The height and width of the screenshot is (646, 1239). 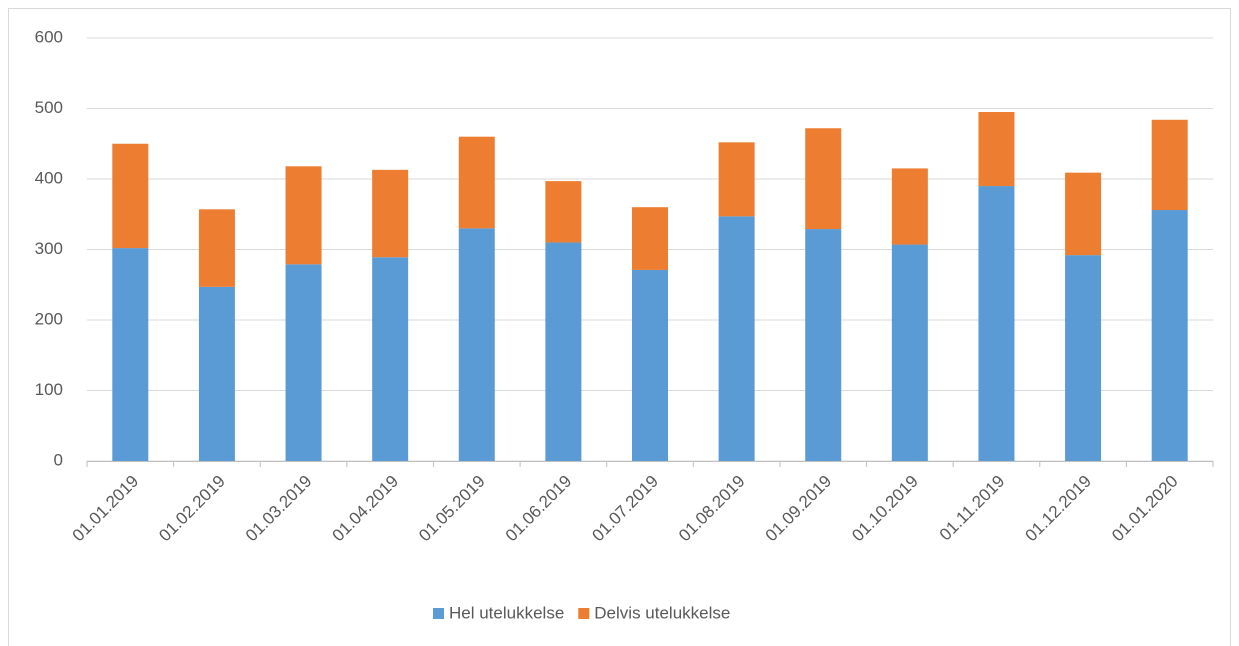 I want to click on x-tick-label: 01.09.2019, so click(x=799, y=509).